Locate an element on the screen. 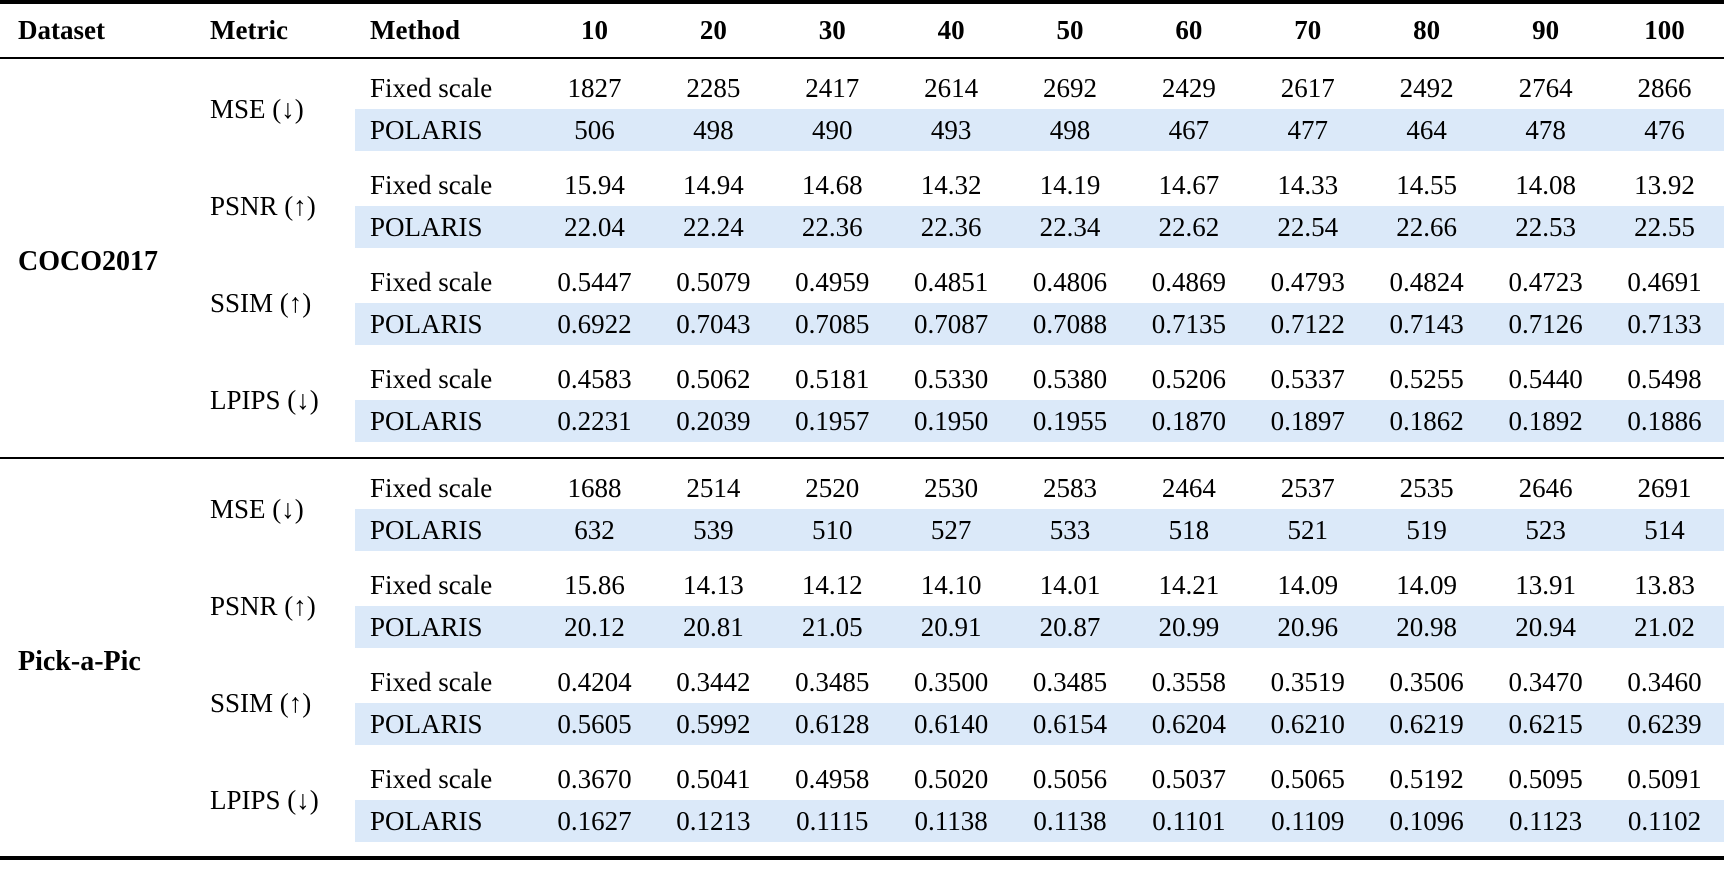 The image size is (1724, 877). metric-cell: MSE (↓) is located at coordinates (257, 508).